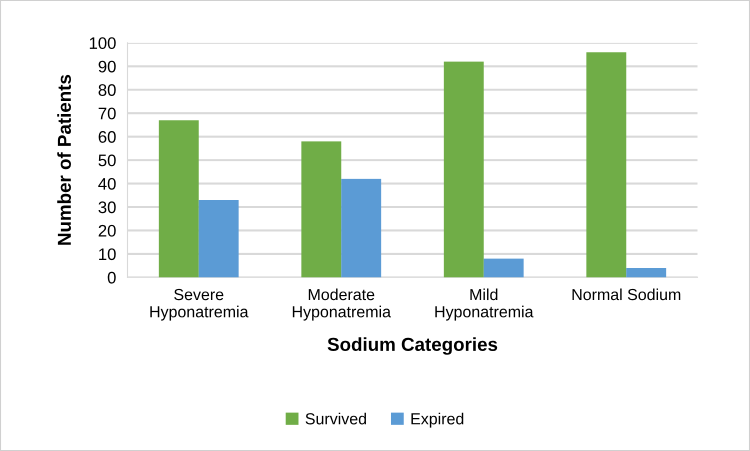 The height and width of the screenshot is (451, 750). I want to click on y-tick-label: 100, so click(103, 43).